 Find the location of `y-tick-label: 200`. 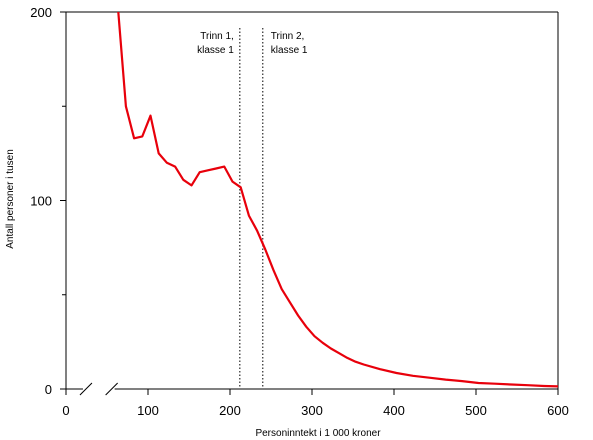

y-tick-label: 200 is located at coordinates (41, 12).